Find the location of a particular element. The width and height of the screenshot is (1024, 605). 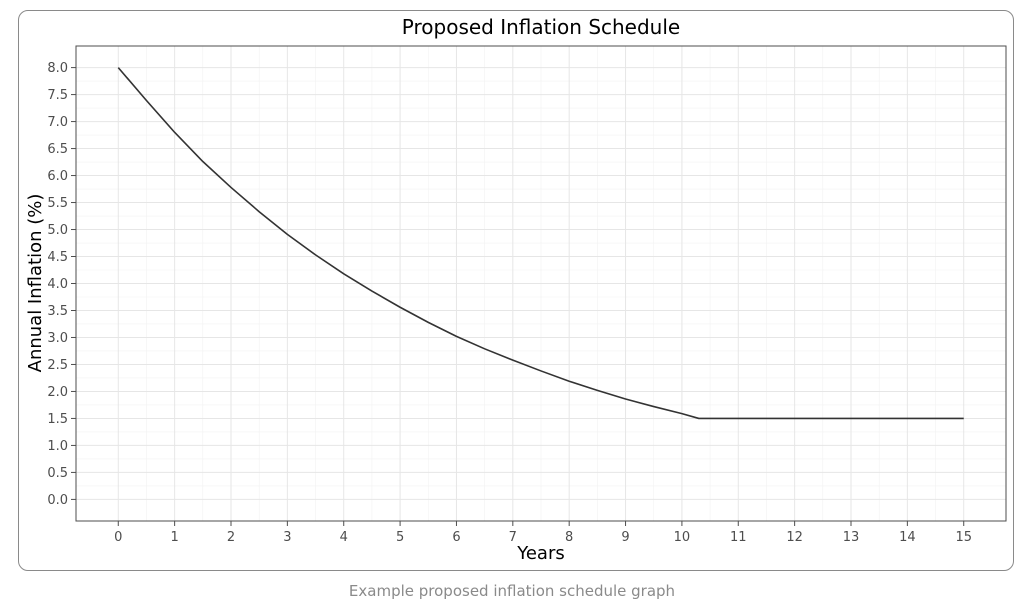

y-tick-label: 1.5 is located at coordinates (57, 419).